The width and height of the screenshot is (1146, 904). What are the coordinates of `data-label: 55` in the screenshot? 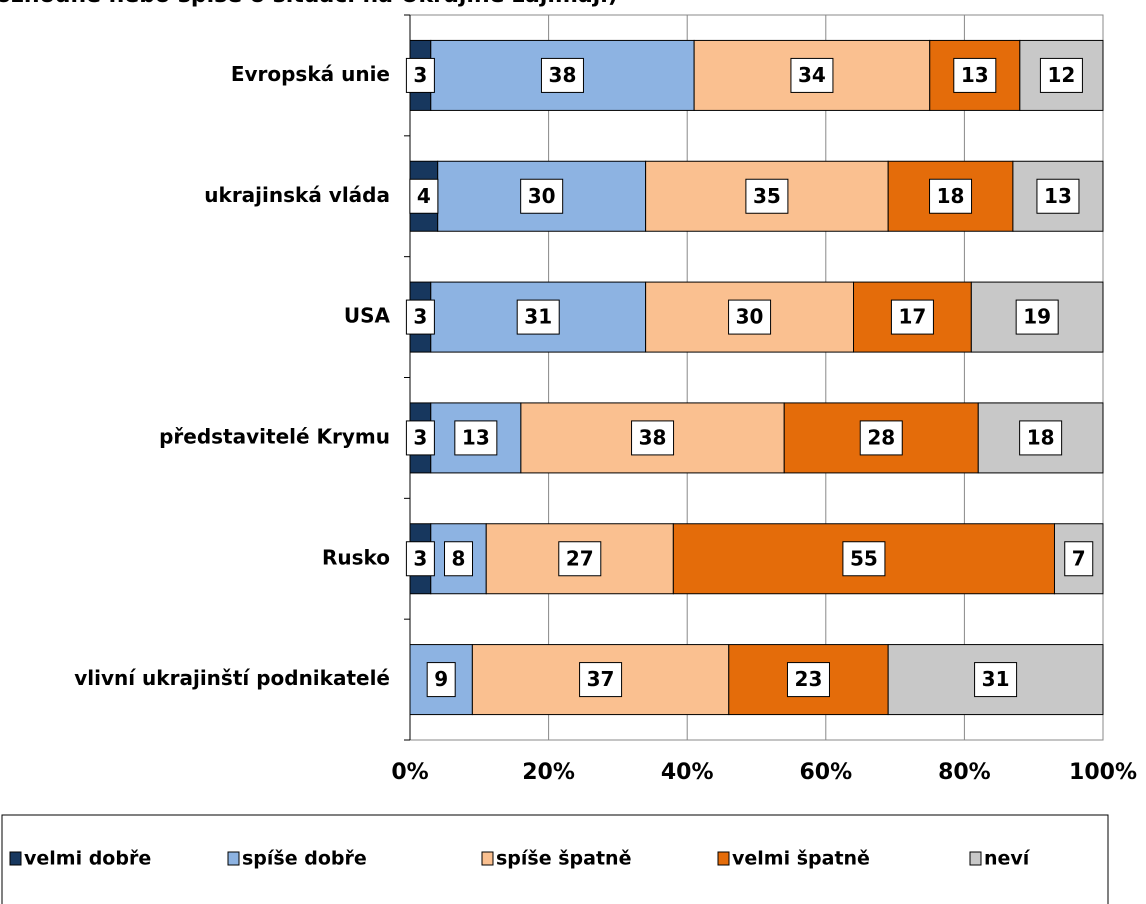 It's located at (864, 558).